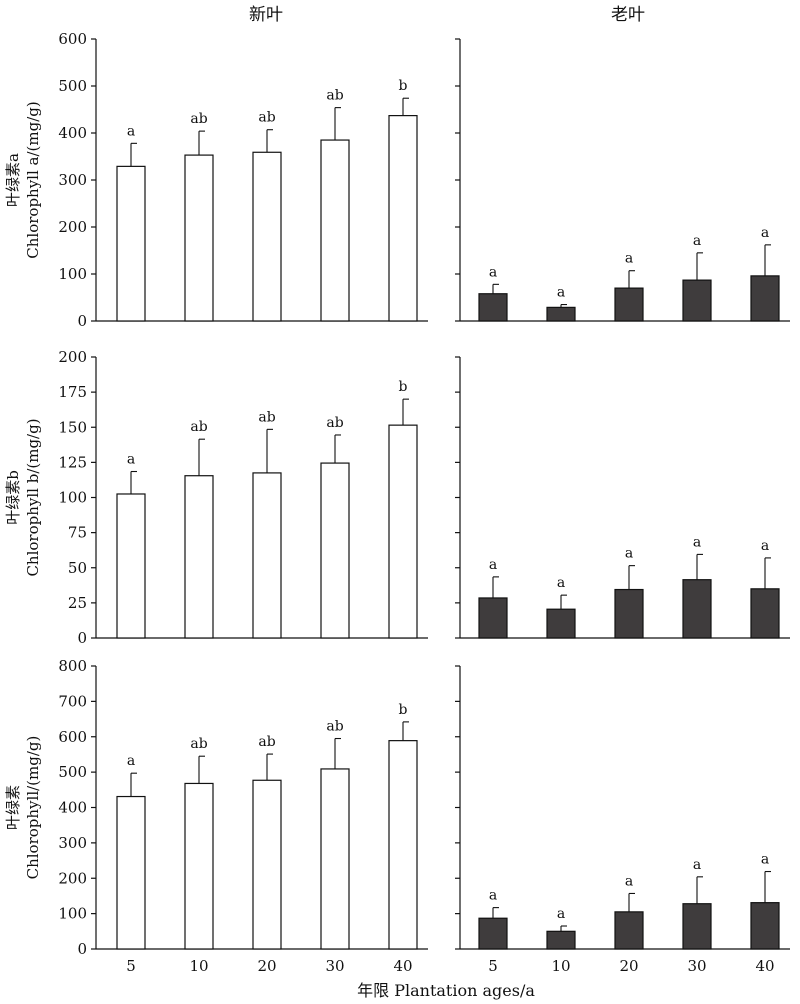 The height and width of the screenshot is (1004, 800). What do you see at coordinates (622, 497) in the screenshot?
I see `panel-chlorophyll-b-old: a a a a a` at bounding box center [622, 497].